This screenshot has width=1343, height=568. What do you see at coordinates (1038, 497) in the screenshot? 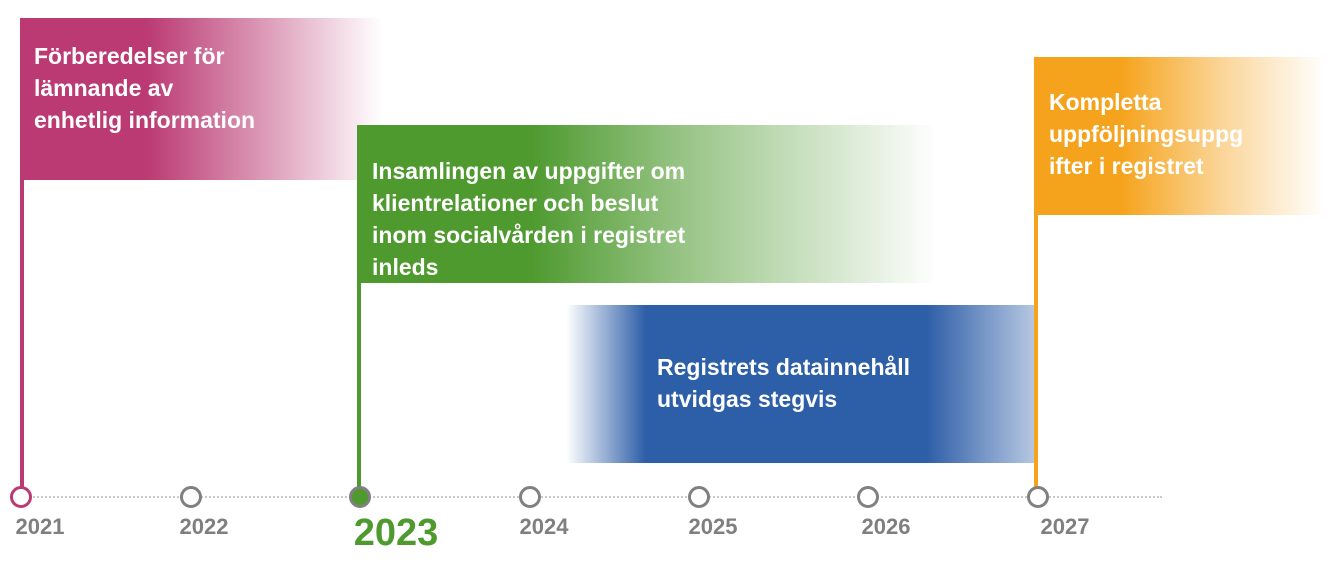
I see `year-marker-2027` at bounding box center [1038, 497].